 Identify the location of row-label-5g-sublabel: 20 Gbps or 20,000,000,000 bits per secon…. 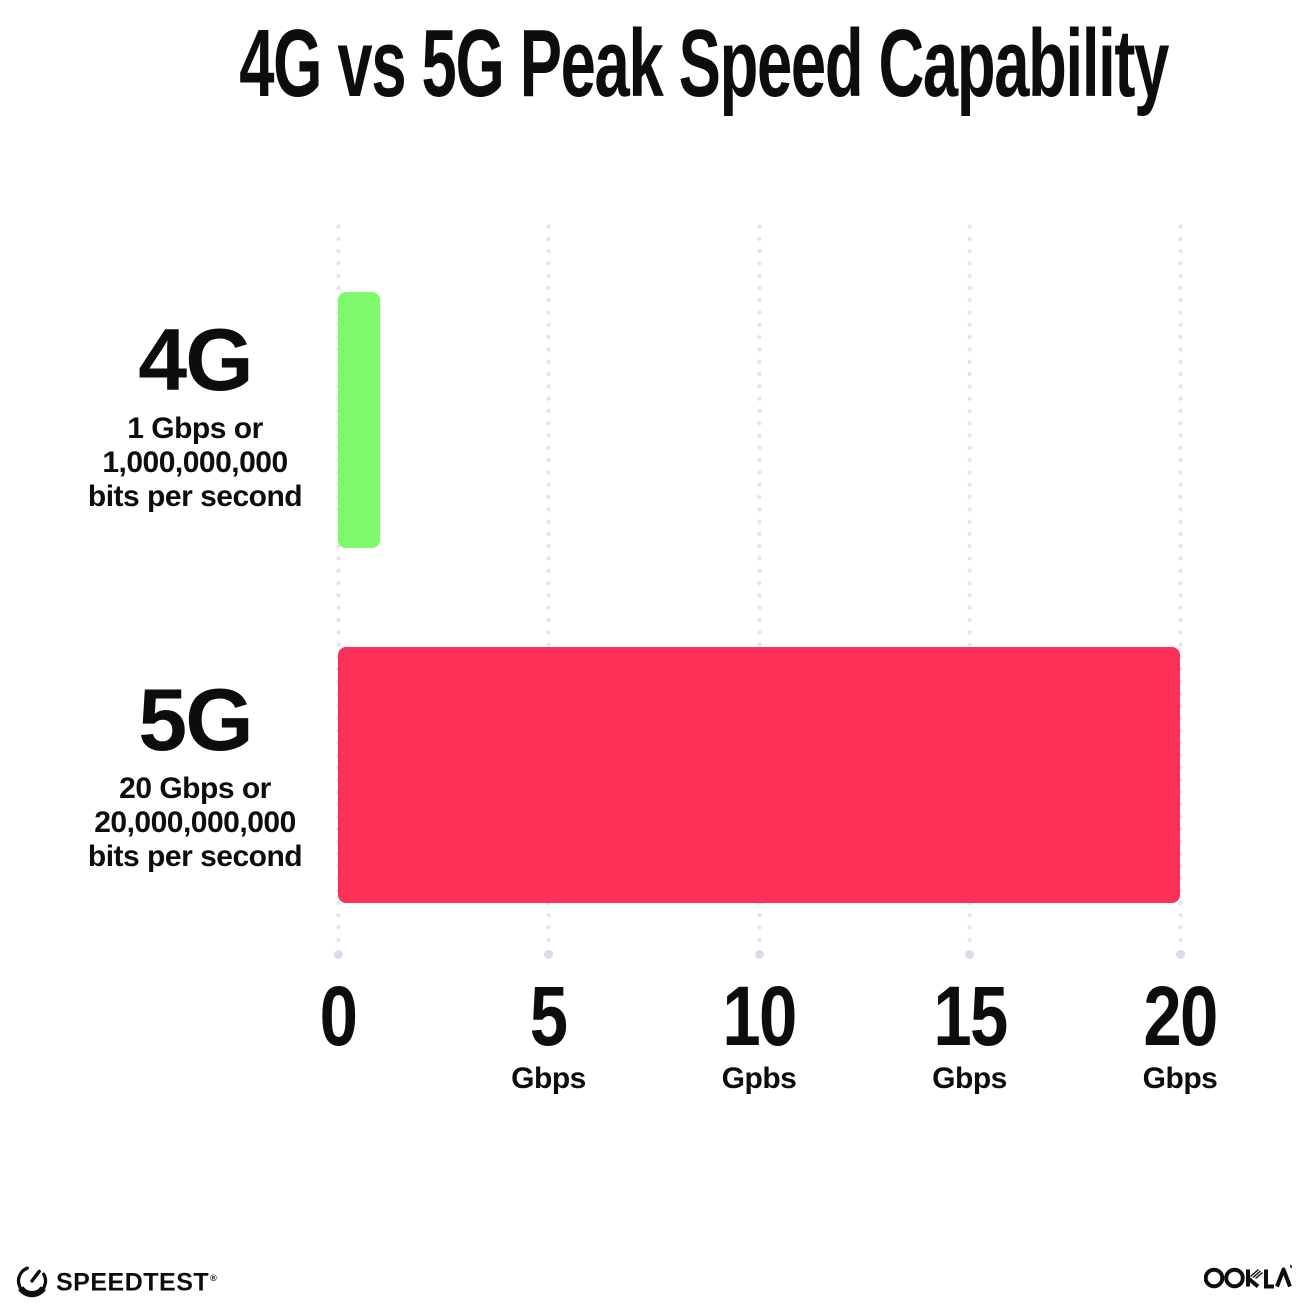
(195, 823).